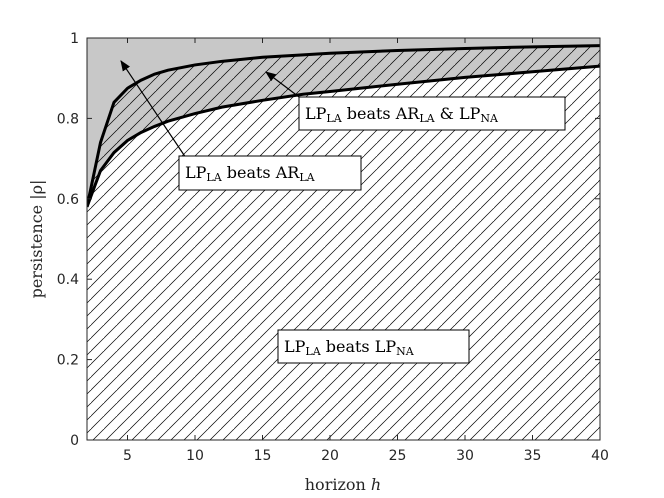  What do you see at coordinates (533, 456) in the screenshot?
I see `x-tick-label: 35` at bounding box center [533, 456].